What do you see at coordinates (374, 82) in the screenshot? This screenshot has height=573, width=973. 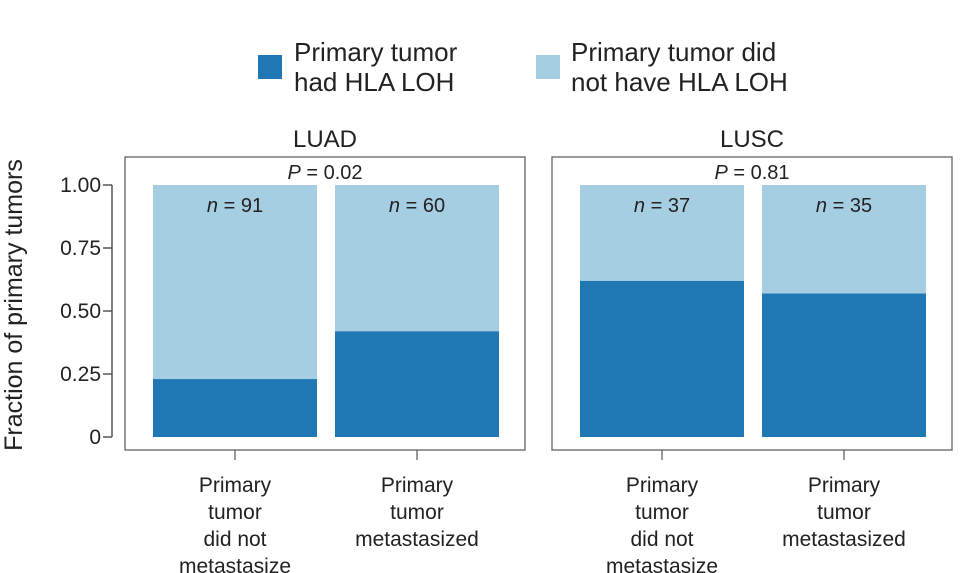 I see `legend-label-1: had HLA LOH` at bounding box center [374, 82].